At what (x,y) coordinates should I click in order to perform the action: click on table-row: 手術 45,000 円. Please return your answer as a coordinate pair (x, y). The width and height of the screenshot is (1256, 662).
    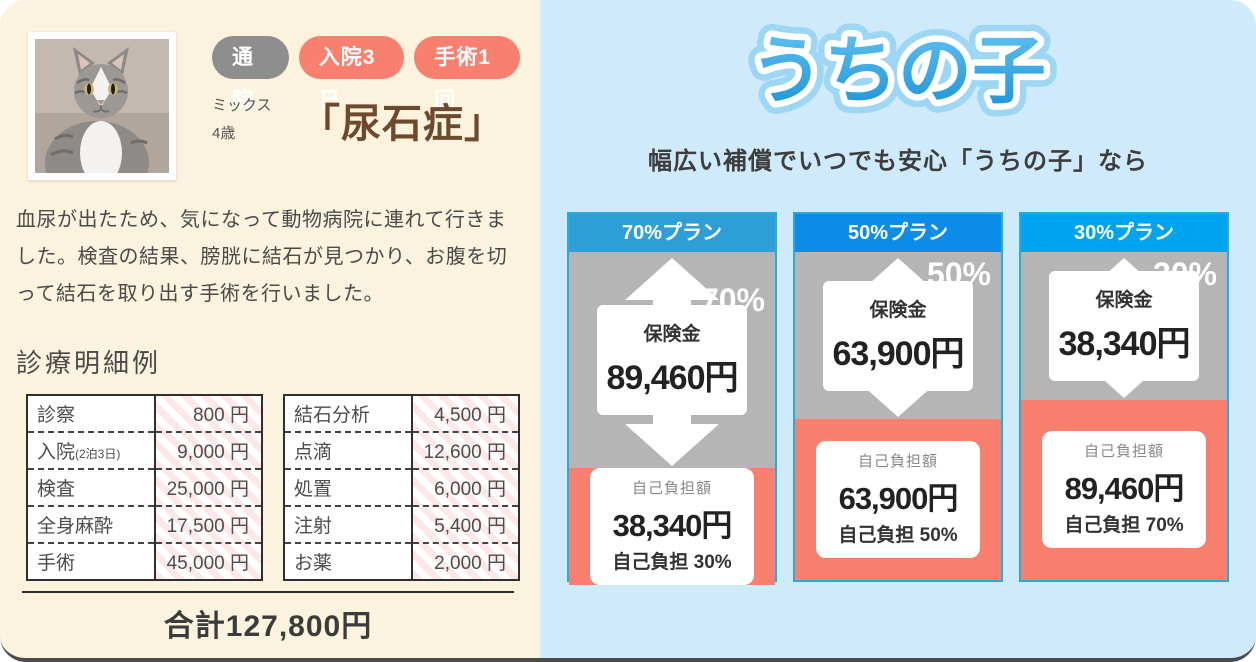
    Looking at the image, I should click on (144, 561).